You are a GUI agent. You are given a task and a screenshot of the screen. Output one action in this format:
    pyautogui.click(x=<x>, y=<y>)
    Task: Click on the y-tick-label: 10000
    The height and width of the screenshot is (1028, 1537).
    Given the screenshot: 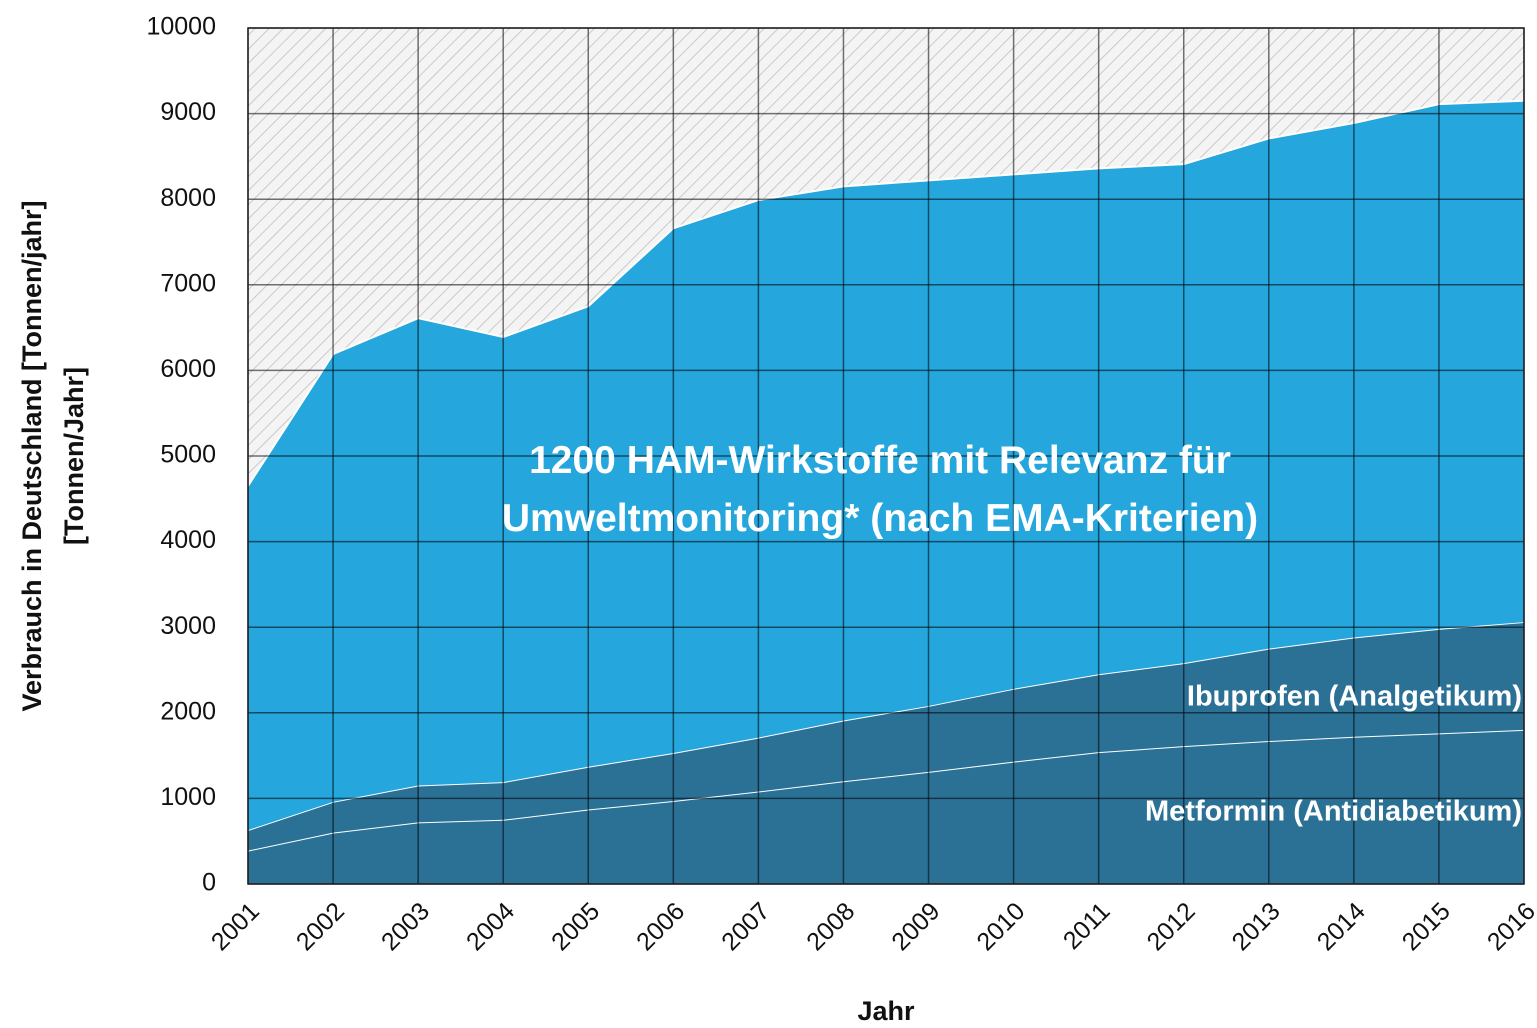 What is the action you would take?
    pyautogui.click(x=181, y=27)
    